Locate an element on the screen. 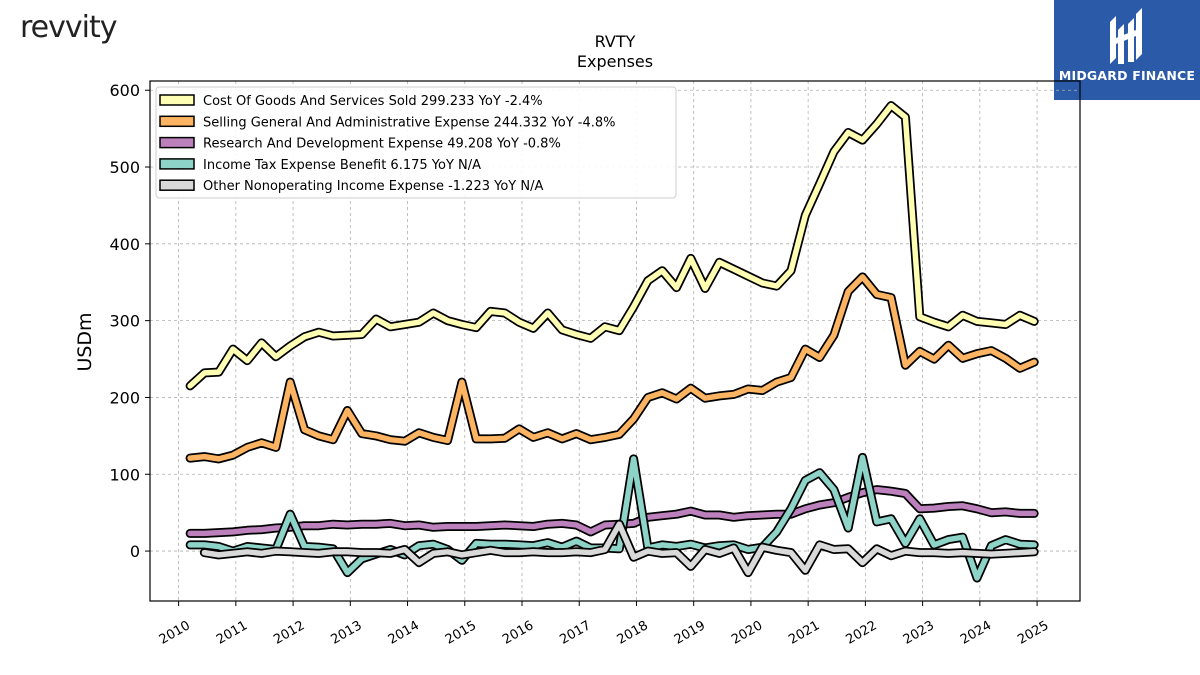 The width and height of the screenshot is (1200, 675). brand-name: MIDGARD FINANCE is located at coordinates (1127, 75).